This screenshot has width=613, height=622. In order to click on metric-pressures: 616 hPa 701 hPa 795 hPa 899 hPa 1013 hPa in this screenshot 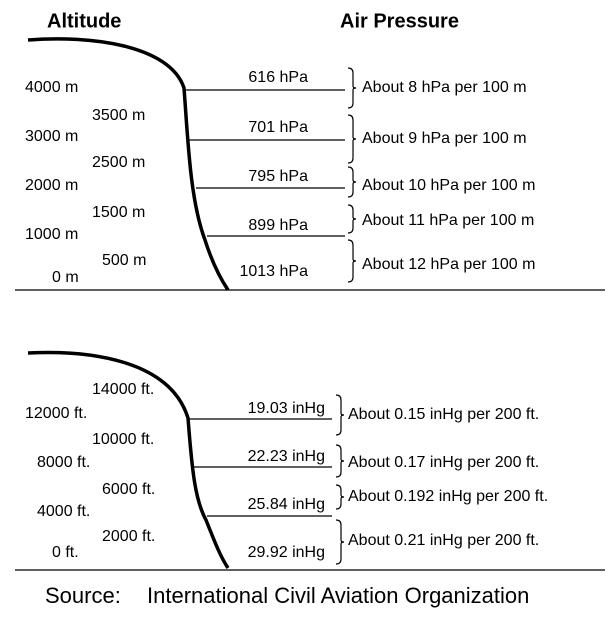, I will do `click(273, 174)`.